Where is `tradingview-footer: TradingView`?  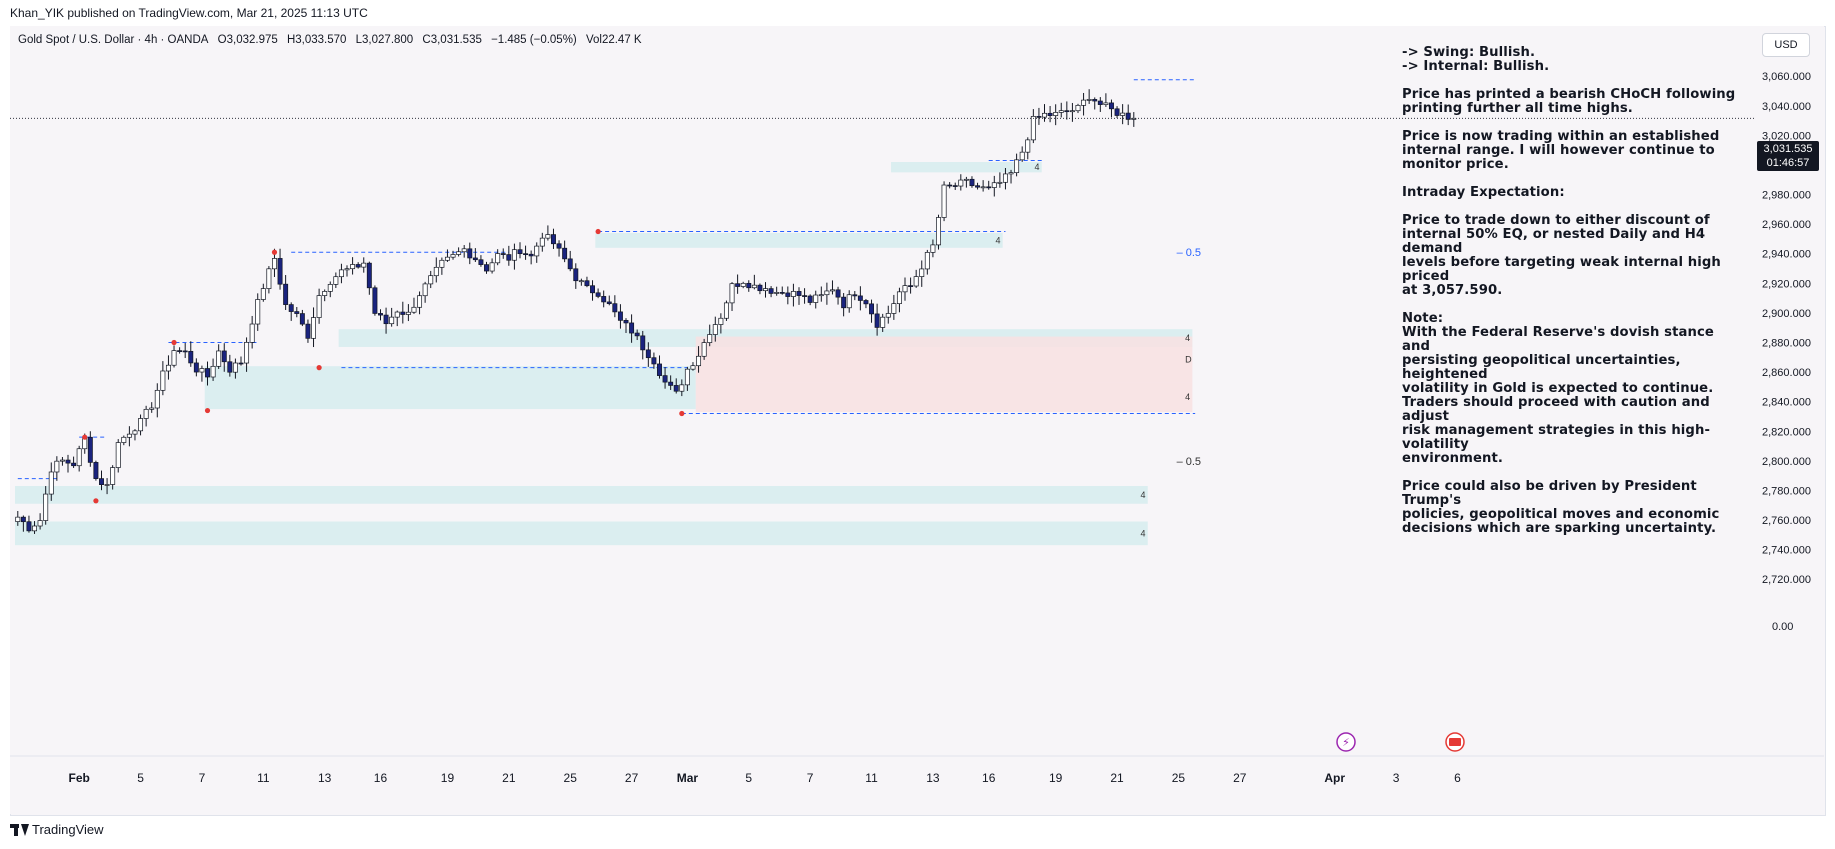 tradingview-footer: TradingView is located at coordinates (57, 829).